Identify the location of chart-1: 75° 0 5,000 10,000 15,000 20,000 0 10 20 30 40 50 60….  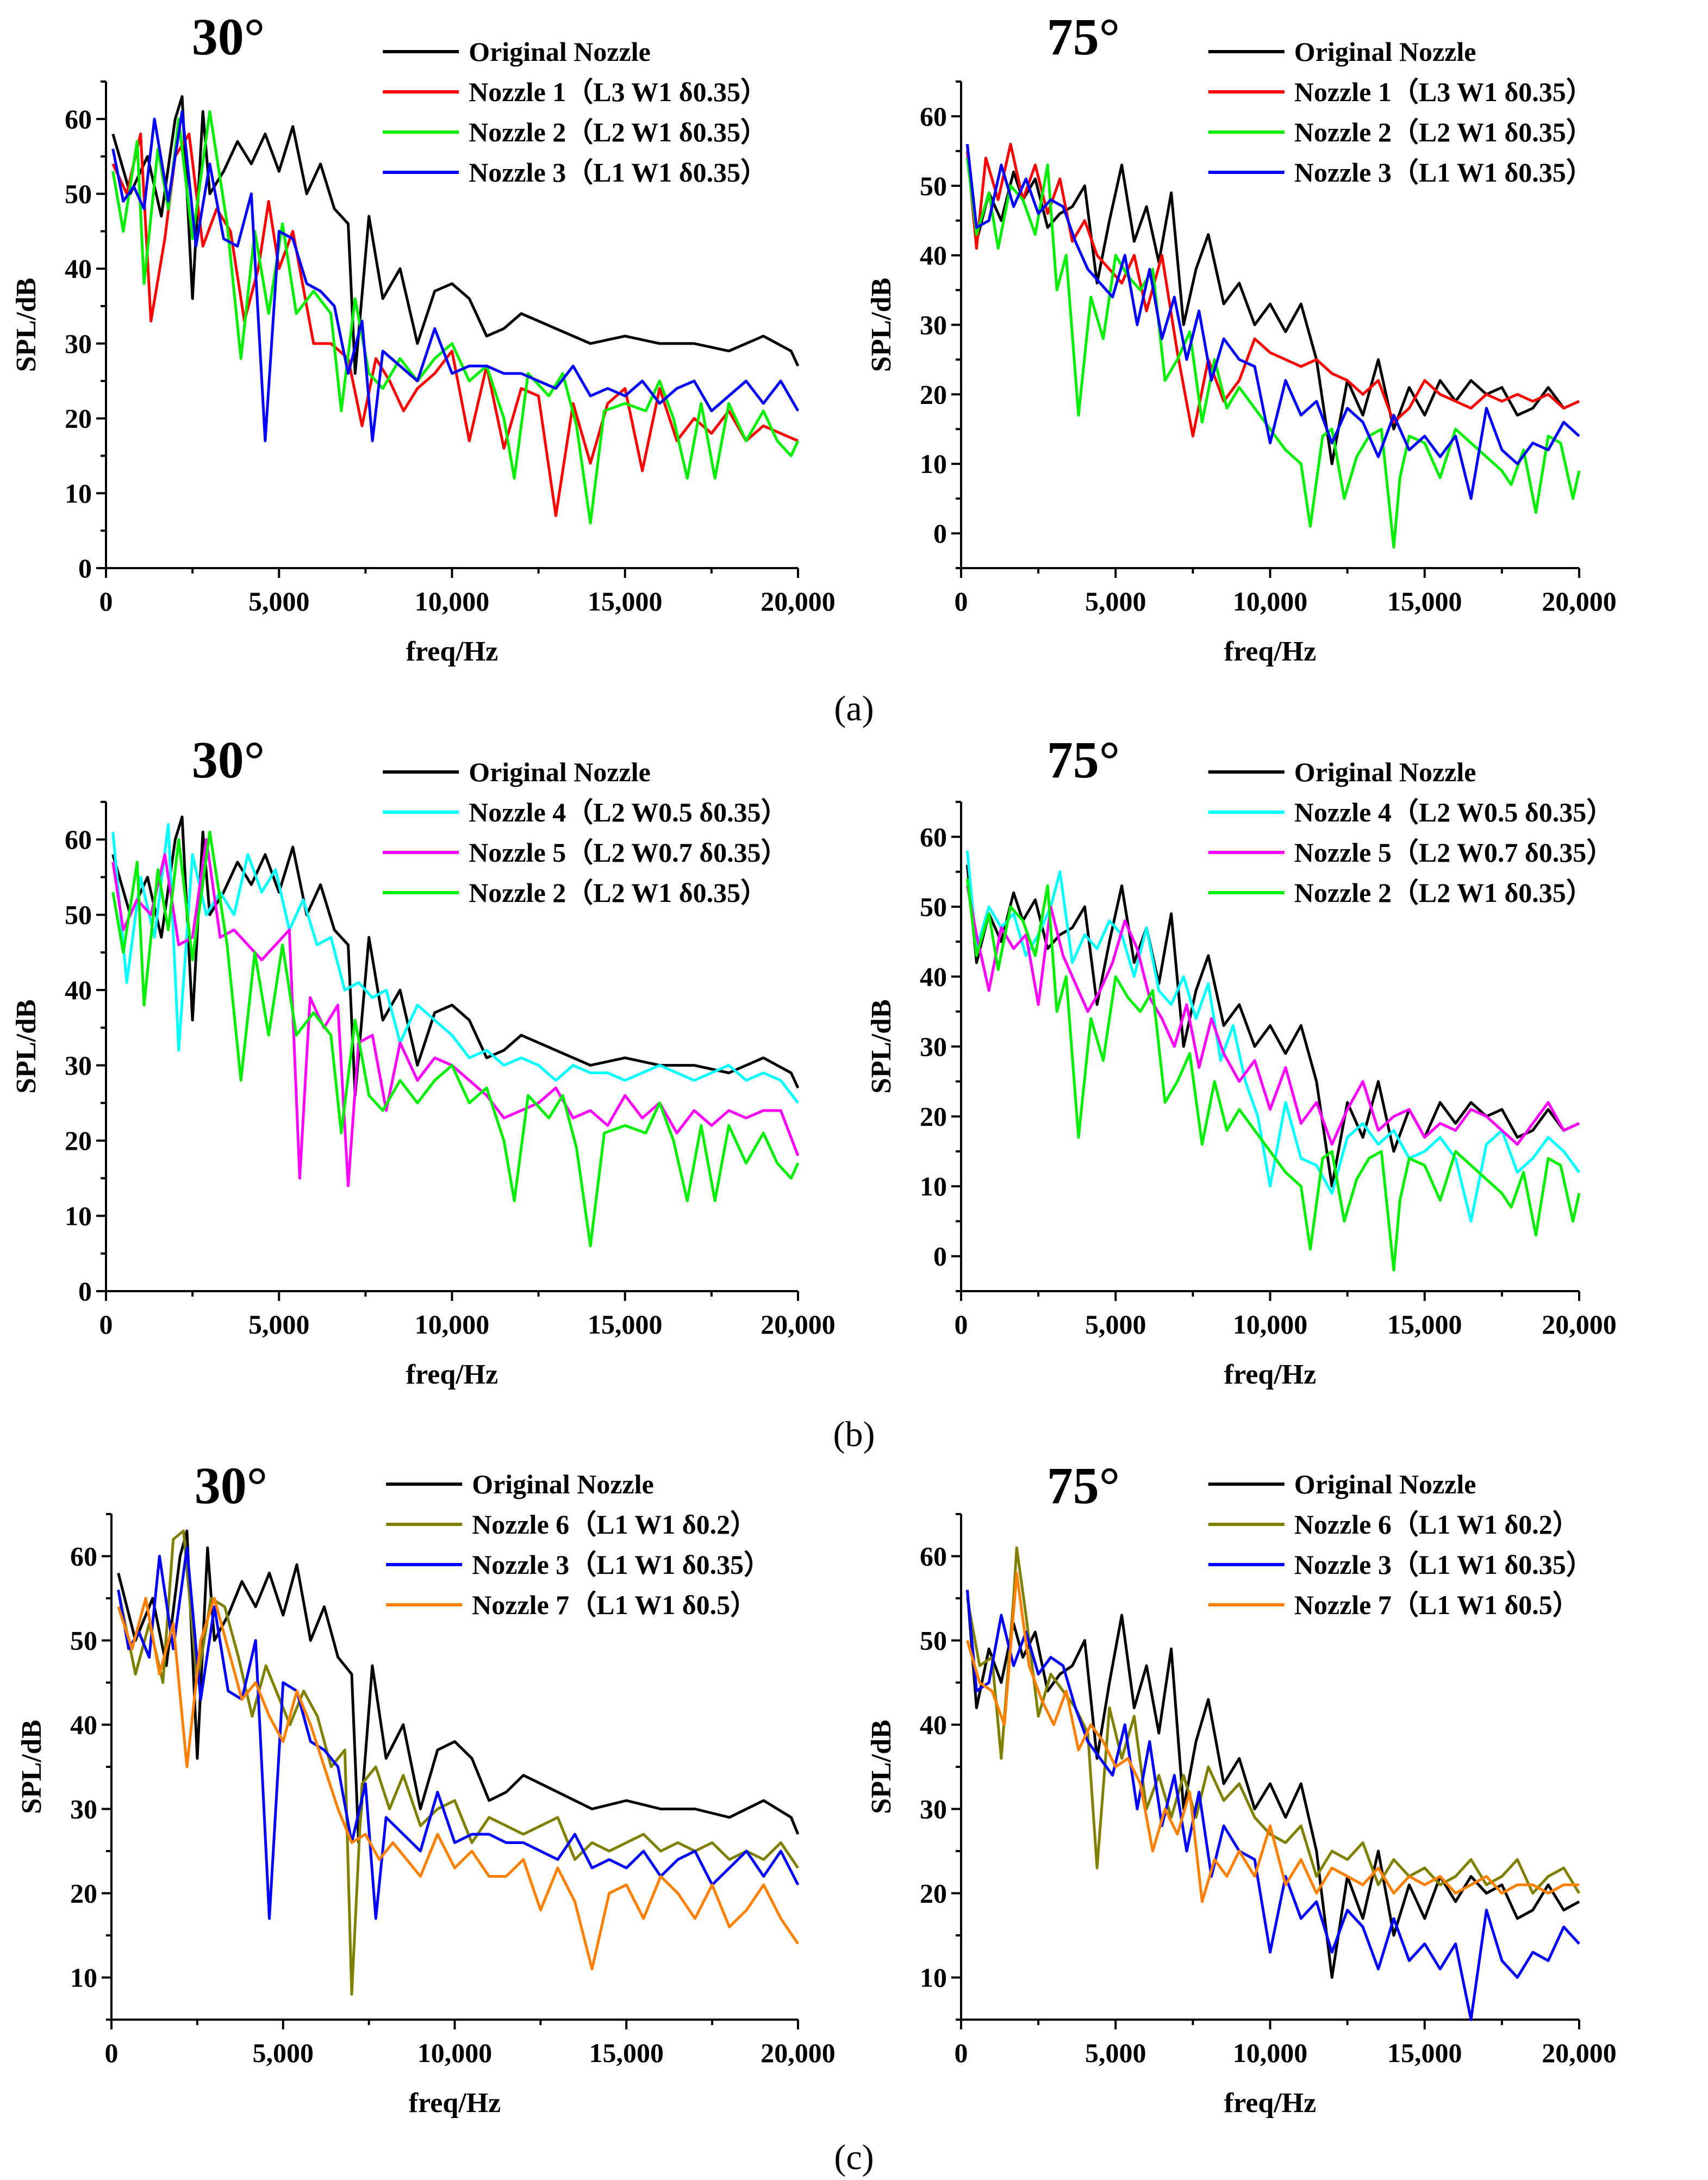
(1241, 337).